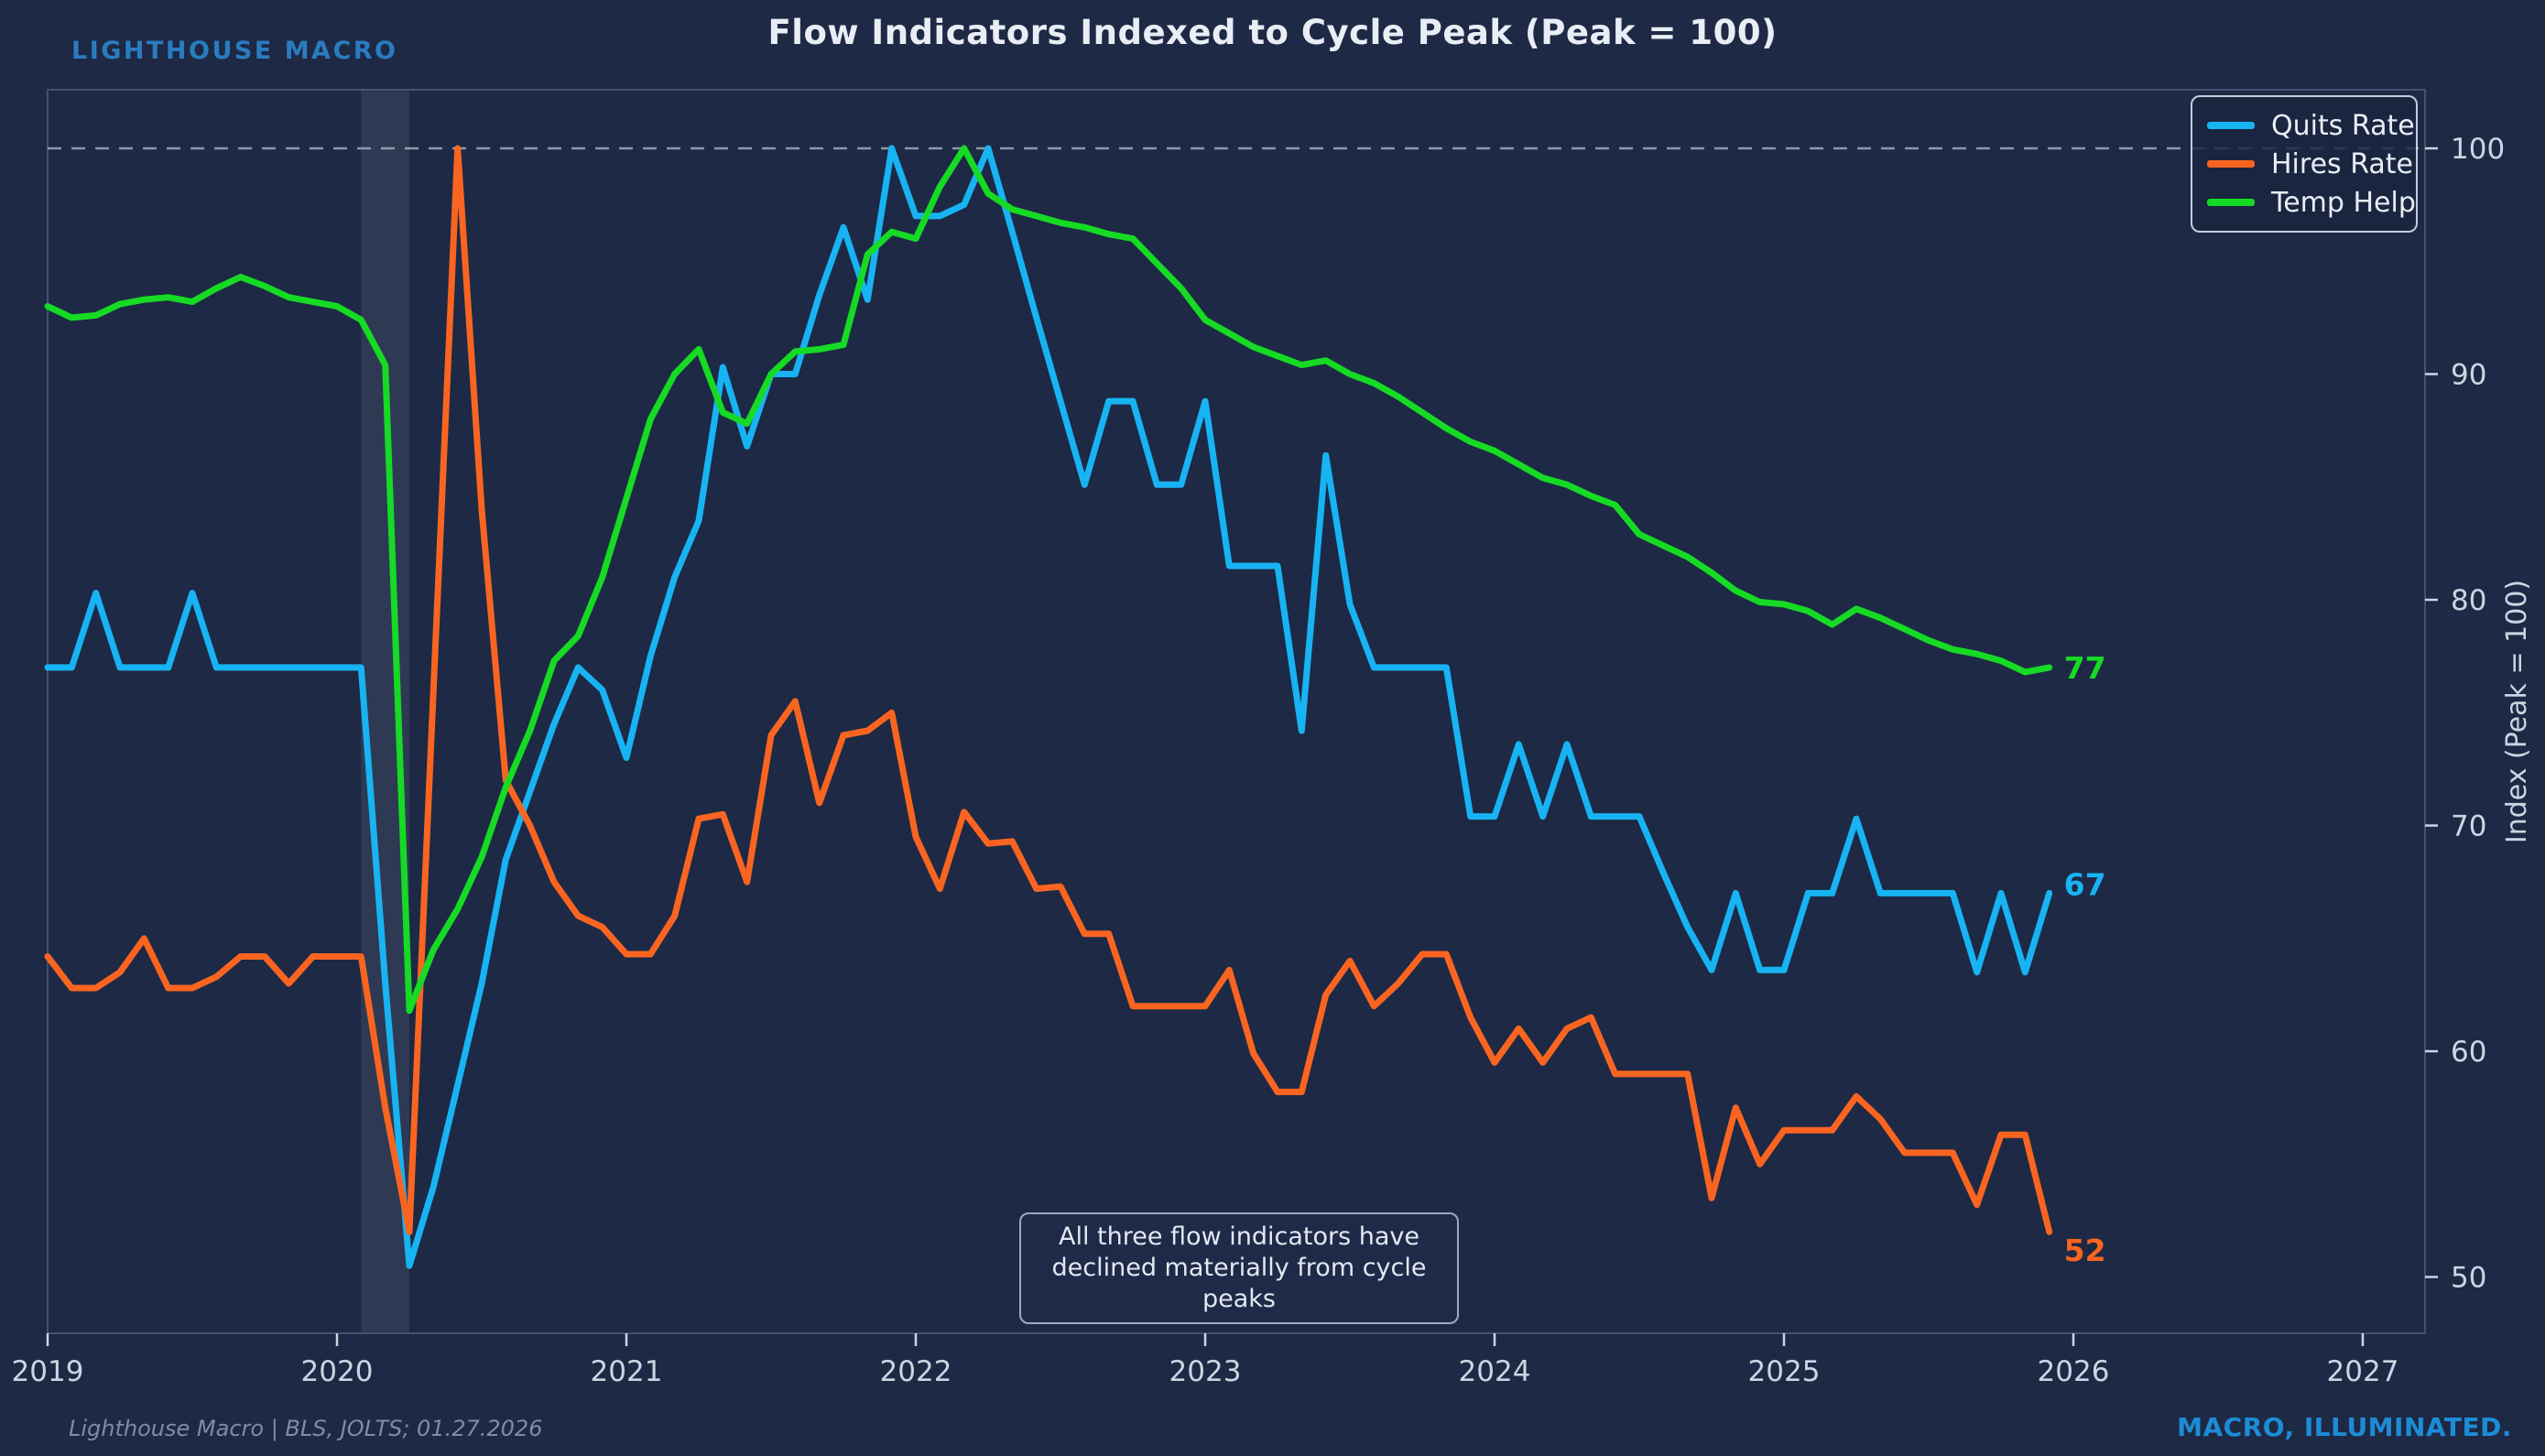 The width and height of the screenshot is (2545, 1456). I want to click on legend-label-temp: Temp Help, so click(2343, 202).